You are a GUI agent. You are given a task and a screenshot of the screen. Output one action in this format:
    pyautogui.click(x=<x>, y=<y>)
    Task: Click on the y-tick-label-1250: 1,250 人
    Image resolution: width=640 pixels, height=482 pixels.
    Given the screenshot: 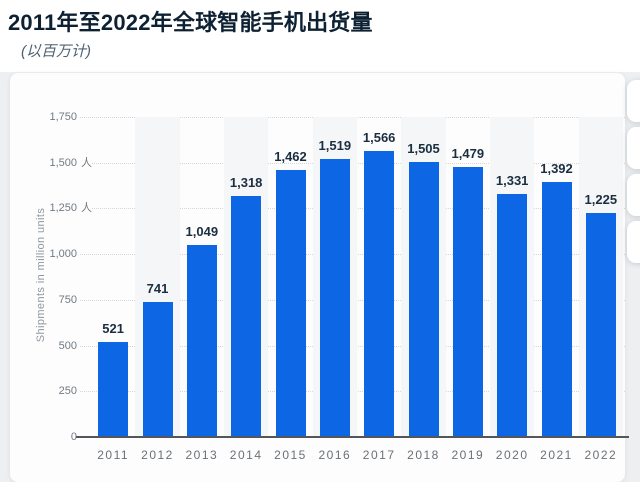 What is the action you would take?
    pyautogui.click(x=70, y=208)
    